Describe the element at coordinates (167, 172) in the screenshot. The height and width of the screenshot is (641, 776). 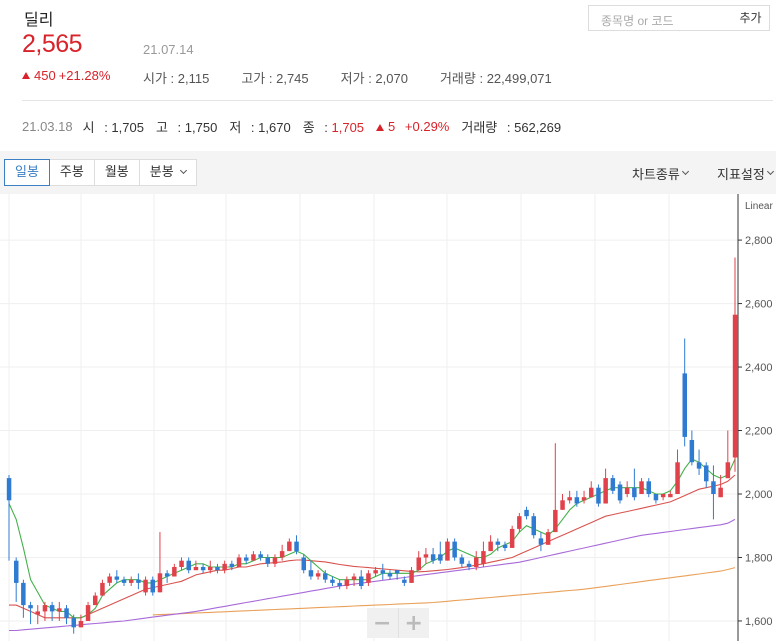
I see `tab-minute: 분봉` at that location.